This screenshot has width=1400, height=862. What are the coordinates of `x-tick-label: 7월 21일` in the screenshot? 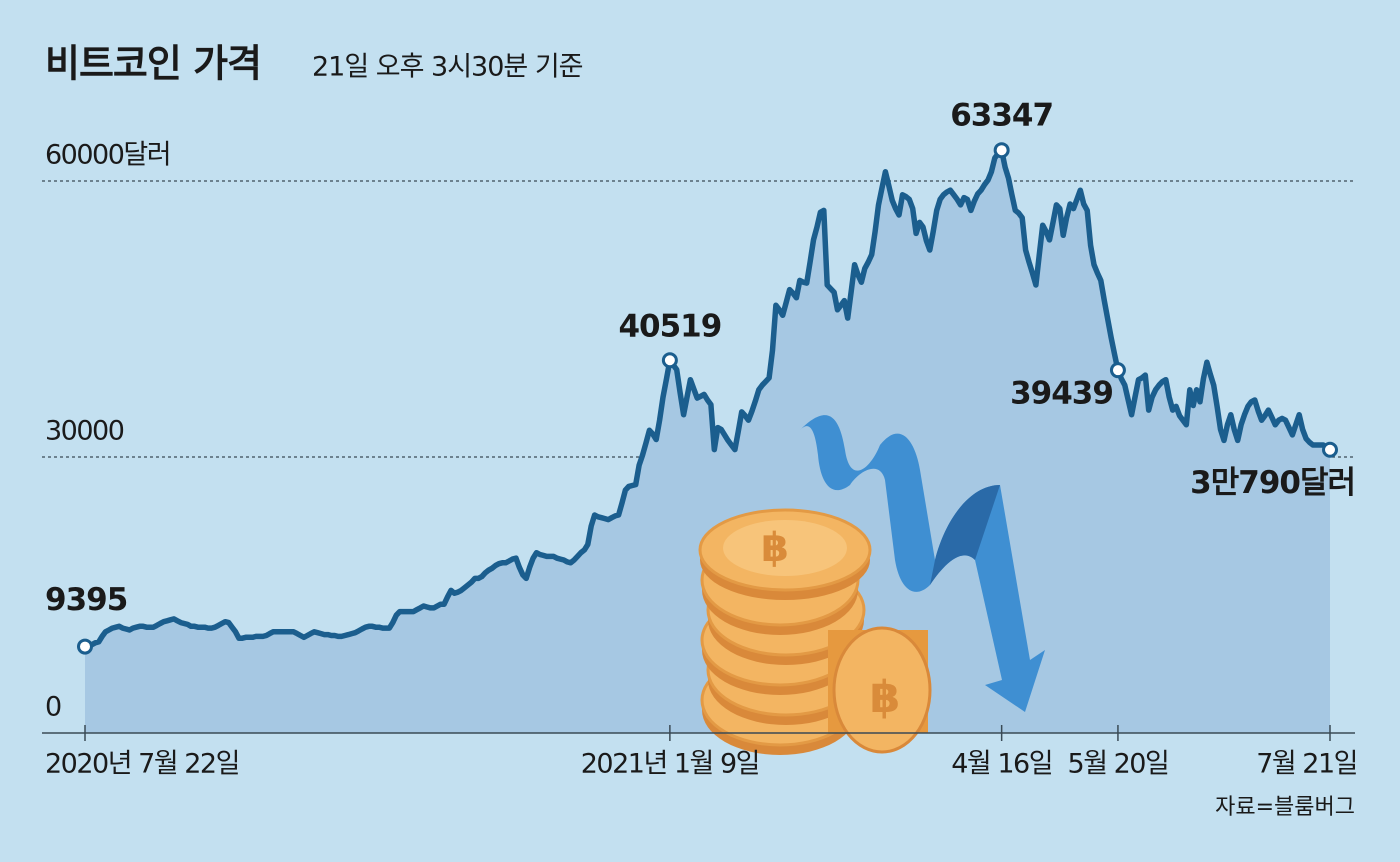 It's located at (1306, 764).